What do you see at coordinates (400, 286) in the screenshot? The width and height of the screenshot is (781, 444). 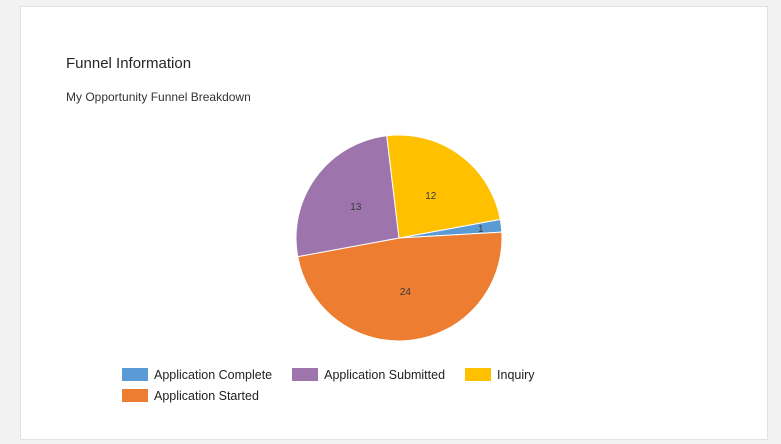 I see `pie-slice-application-started` at bounding box center [400, 286].